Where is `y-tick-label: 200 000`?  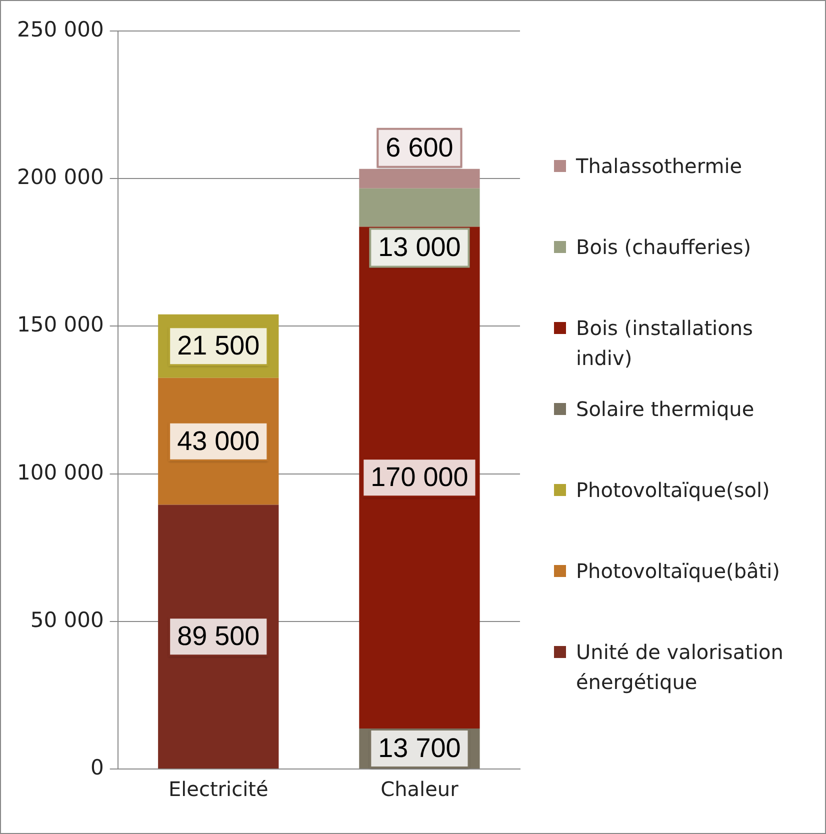
y-tick-label: 200 000 is located at coordinates (60, 177).